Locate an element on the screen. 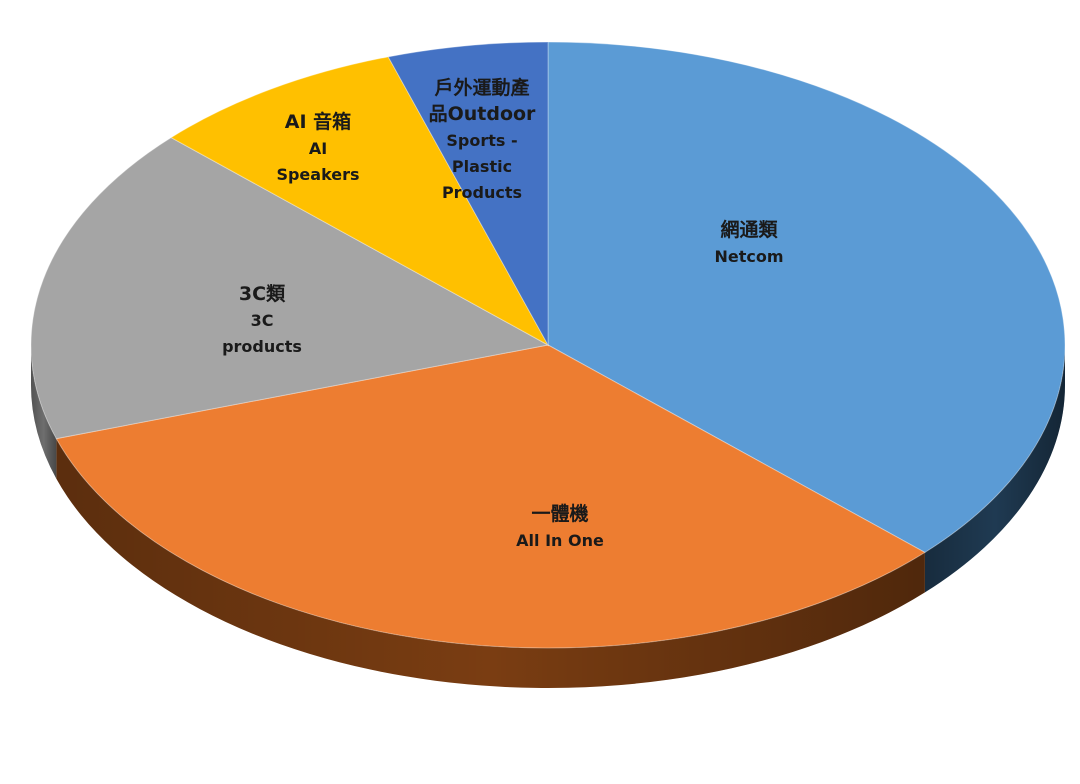  pie-label-line: 戶外運動產 is located at coordinates (481, 87).